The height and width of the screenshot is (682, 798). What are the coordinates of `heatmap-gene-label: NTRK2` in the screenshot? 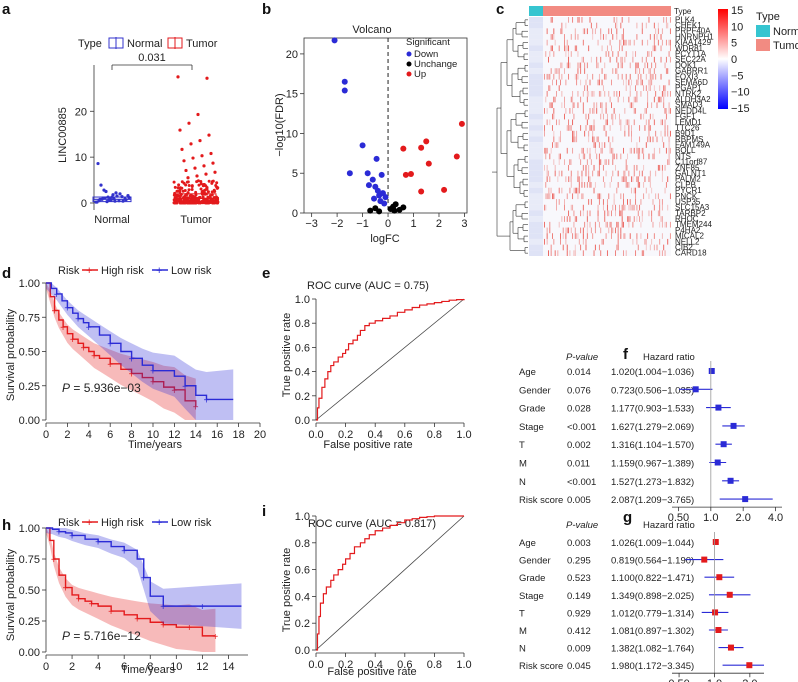 It's located at (688, 93).